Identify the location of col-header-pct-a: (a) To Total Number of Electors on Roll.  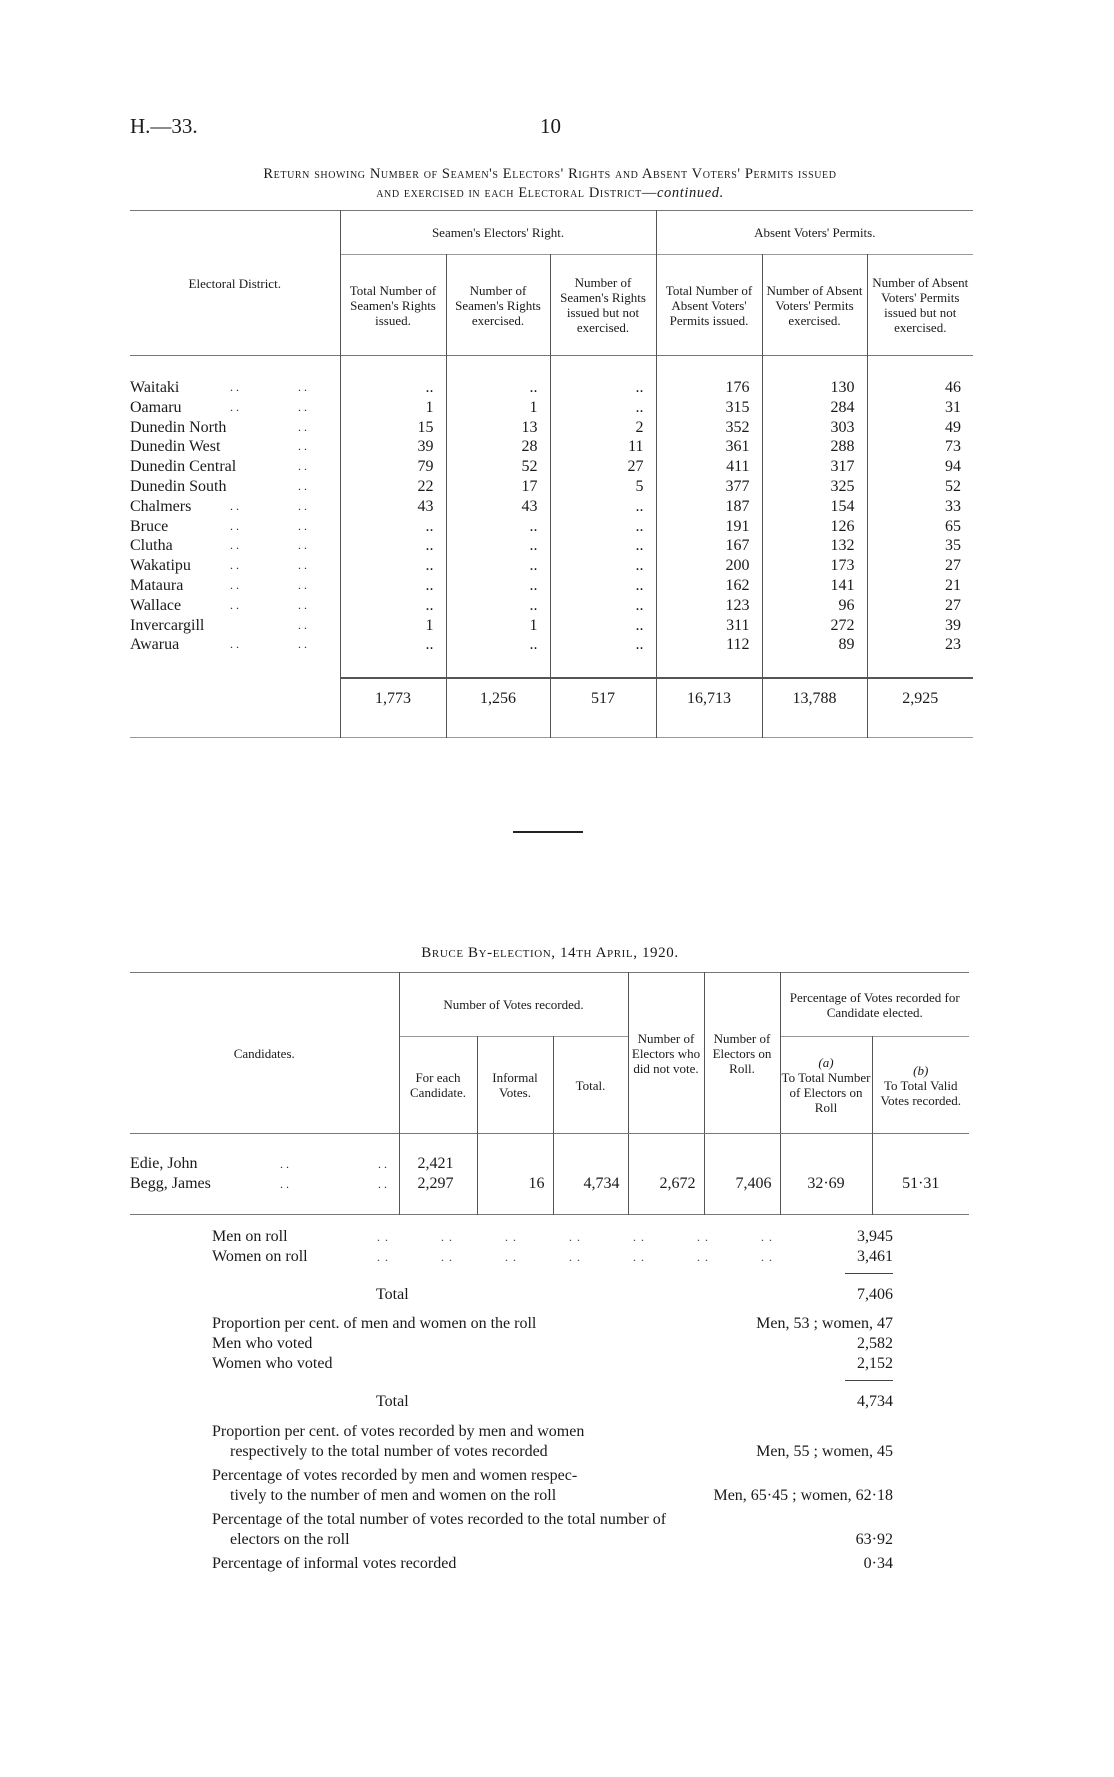
(825, 1085).